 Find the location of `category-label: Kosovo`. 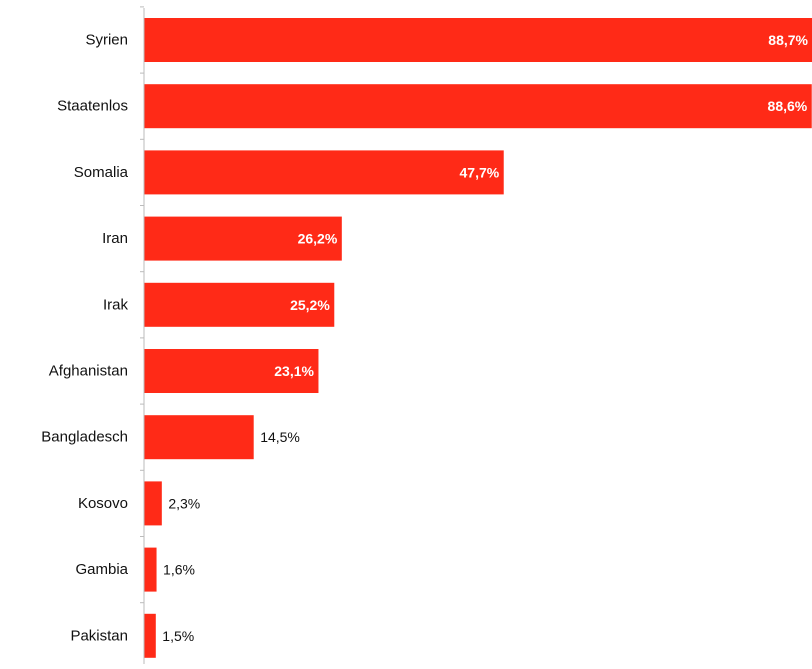

category-label: Kosovo is located at coordinates (103, 503).